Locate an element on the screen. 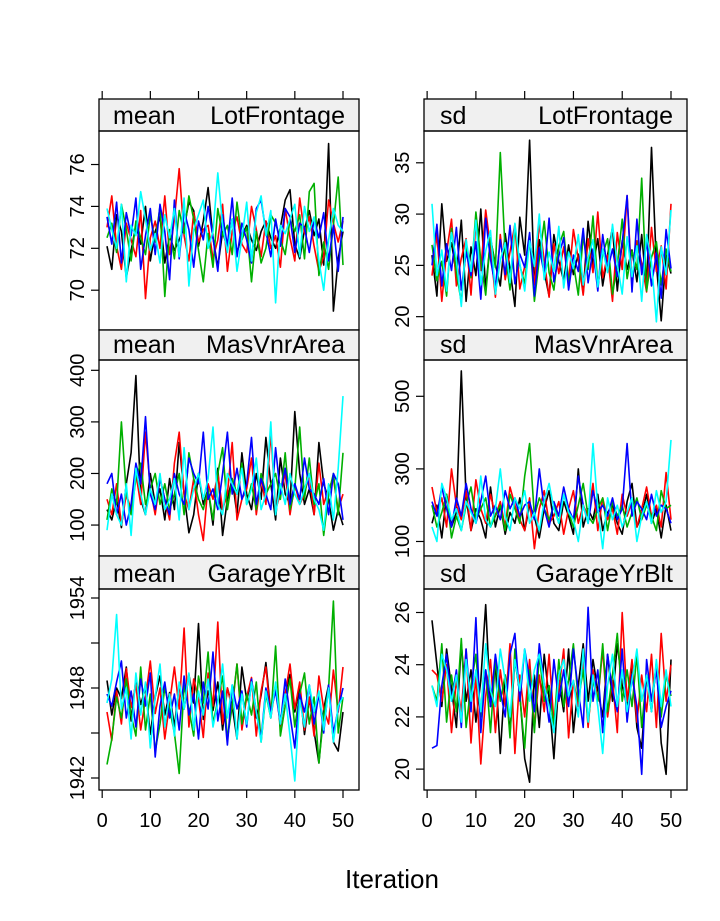 The height and width of the screenshot is (921, 720). y-tick-label: 25 is located at coordinates (403, 265).